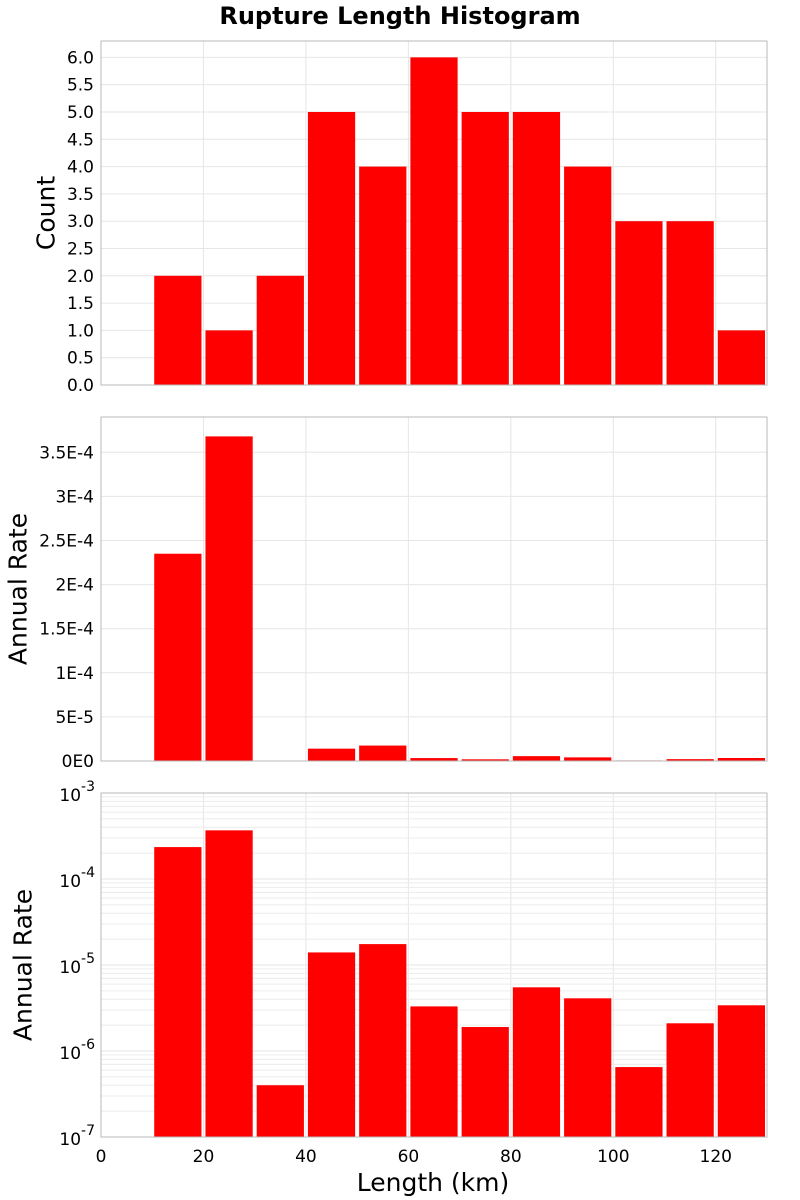  What do you see at coordinates (101, 1157) in the screenshot?
I see `x-tick-label: 0` at bounding box center [101, 1157].